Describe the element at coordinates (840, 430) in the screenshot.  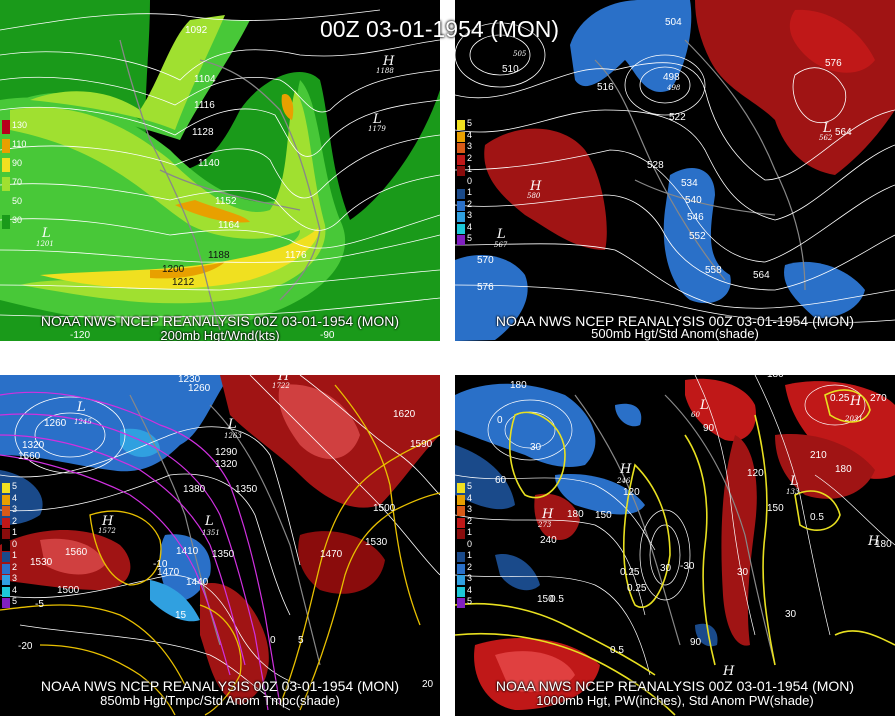
I see `anom-red-ne` at that location.